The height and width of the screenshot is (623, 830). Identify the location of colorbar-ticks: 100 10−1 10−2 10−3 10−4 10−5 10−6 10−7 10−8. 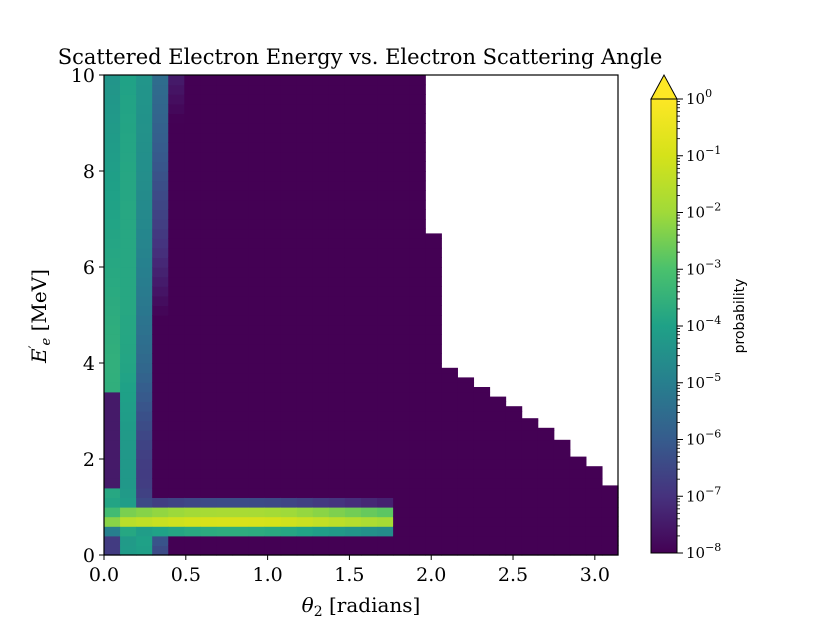
(699, 324).